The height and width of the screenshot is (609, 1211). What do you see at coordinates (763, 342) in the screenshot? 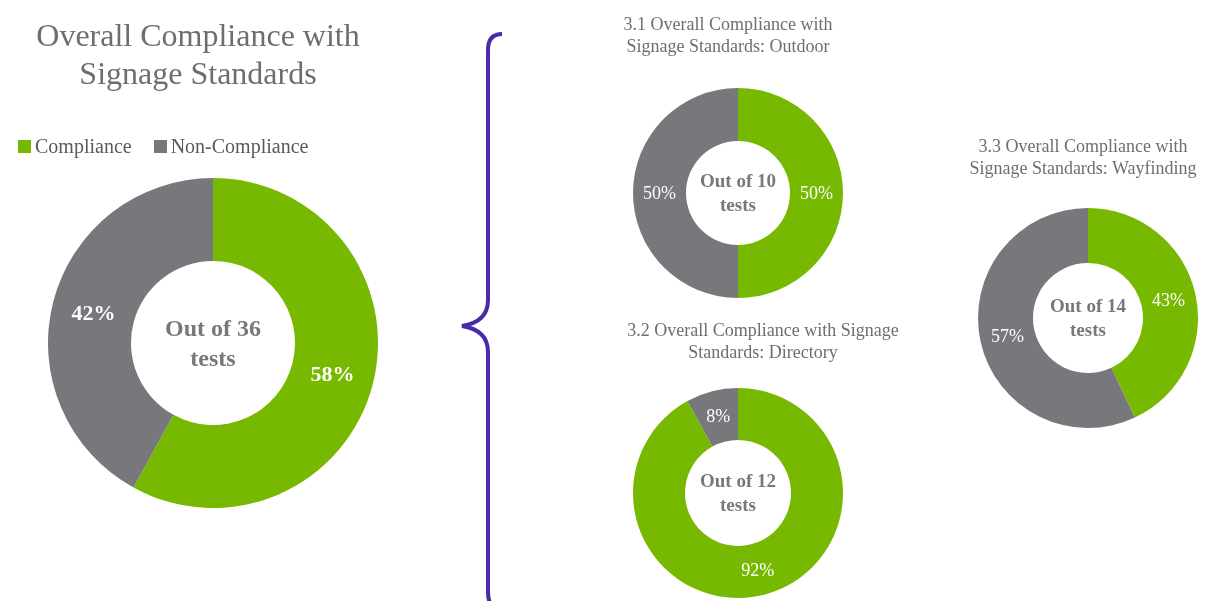
I see `chart-title: 3.2 Overall Compliance with Signage Standards: Directory` at bounding box center [763, 342].